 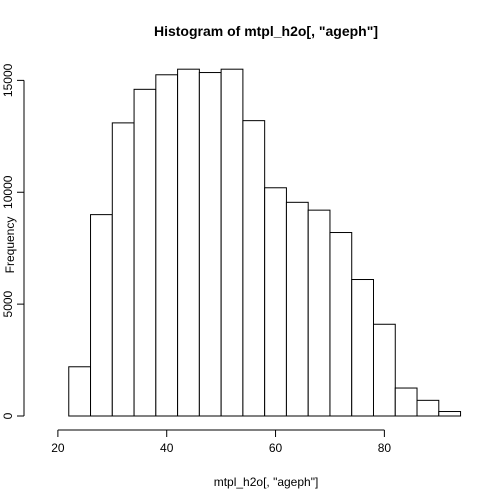 What do you see at coordinates (167, 448) in the screenshot?
I see `x-tick-label: 40` at bounding box center [167, 448].